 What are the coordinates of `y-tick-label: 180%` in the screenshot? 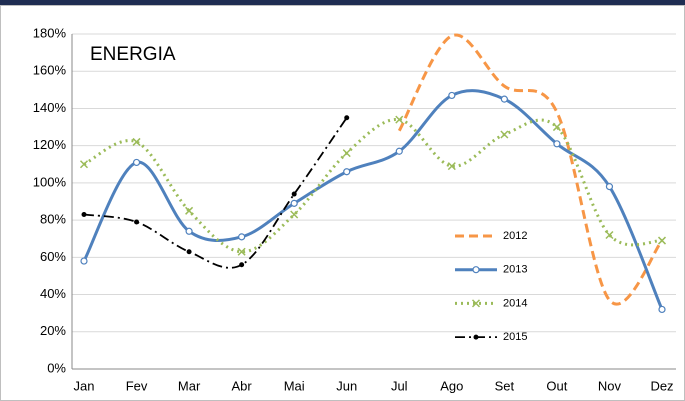 It's located at (50, 32).